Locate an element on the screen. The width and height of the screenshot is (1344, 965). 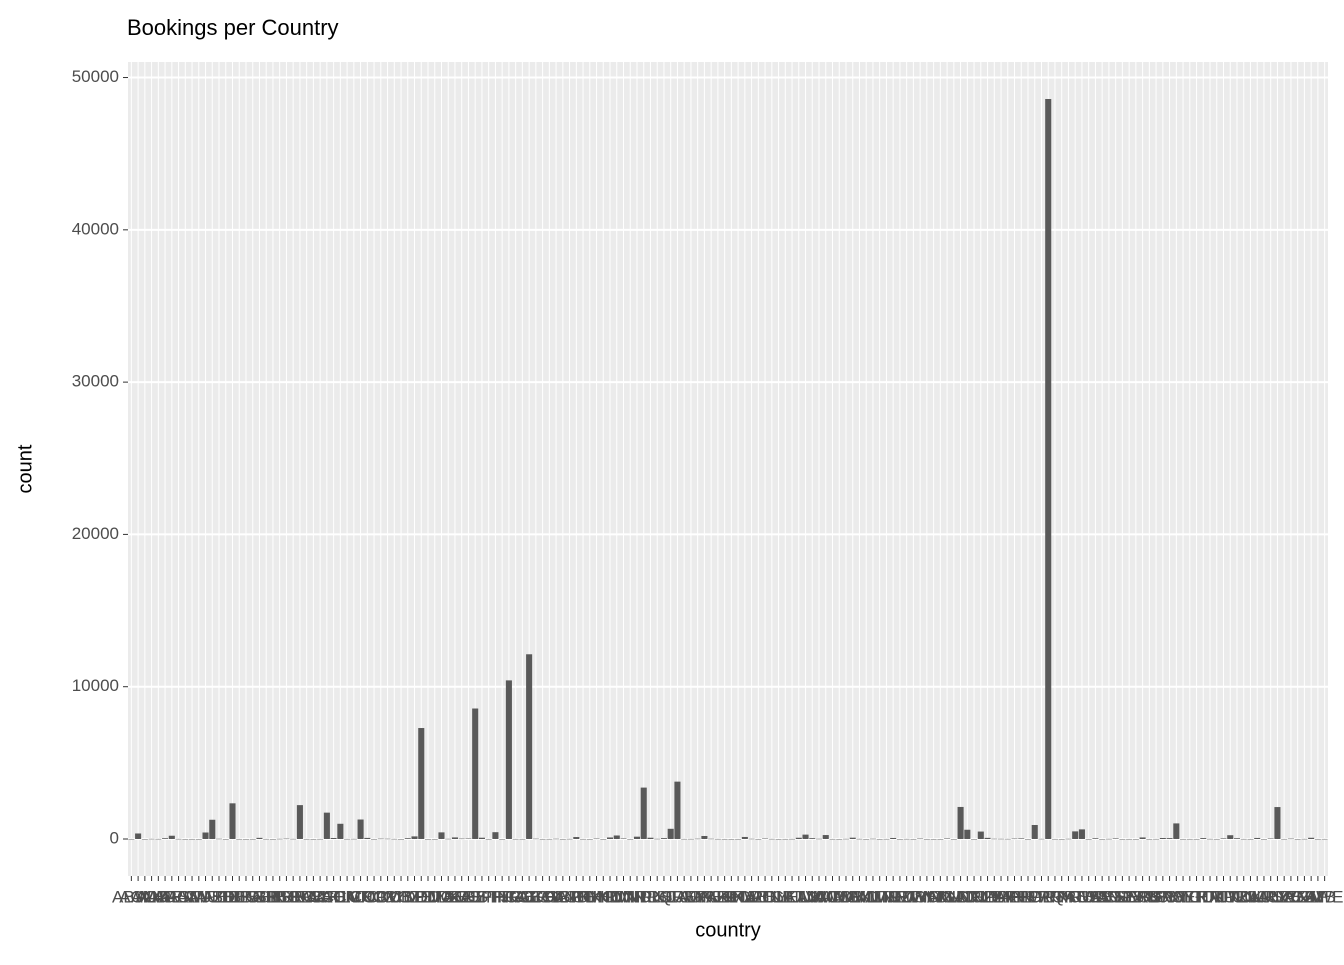
x-tick-label: ZWE is located at coordinates (1325, 896).